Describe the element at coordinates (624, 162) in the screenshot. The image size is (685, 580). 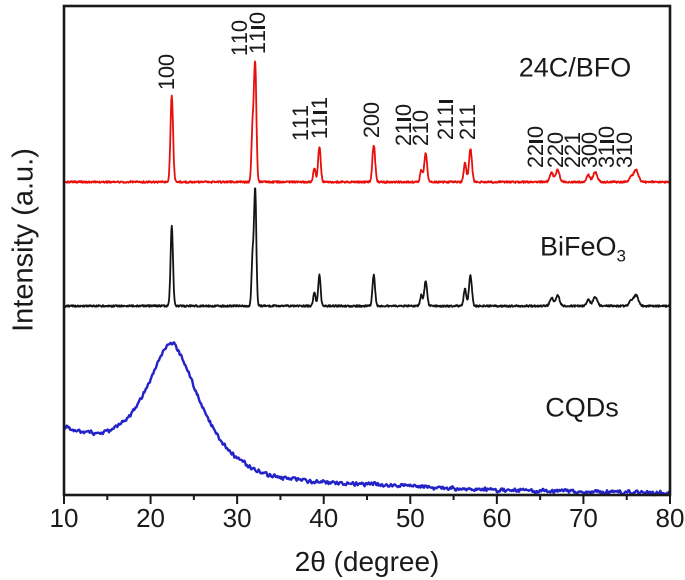
I see `miller-digit: 3` at that location.